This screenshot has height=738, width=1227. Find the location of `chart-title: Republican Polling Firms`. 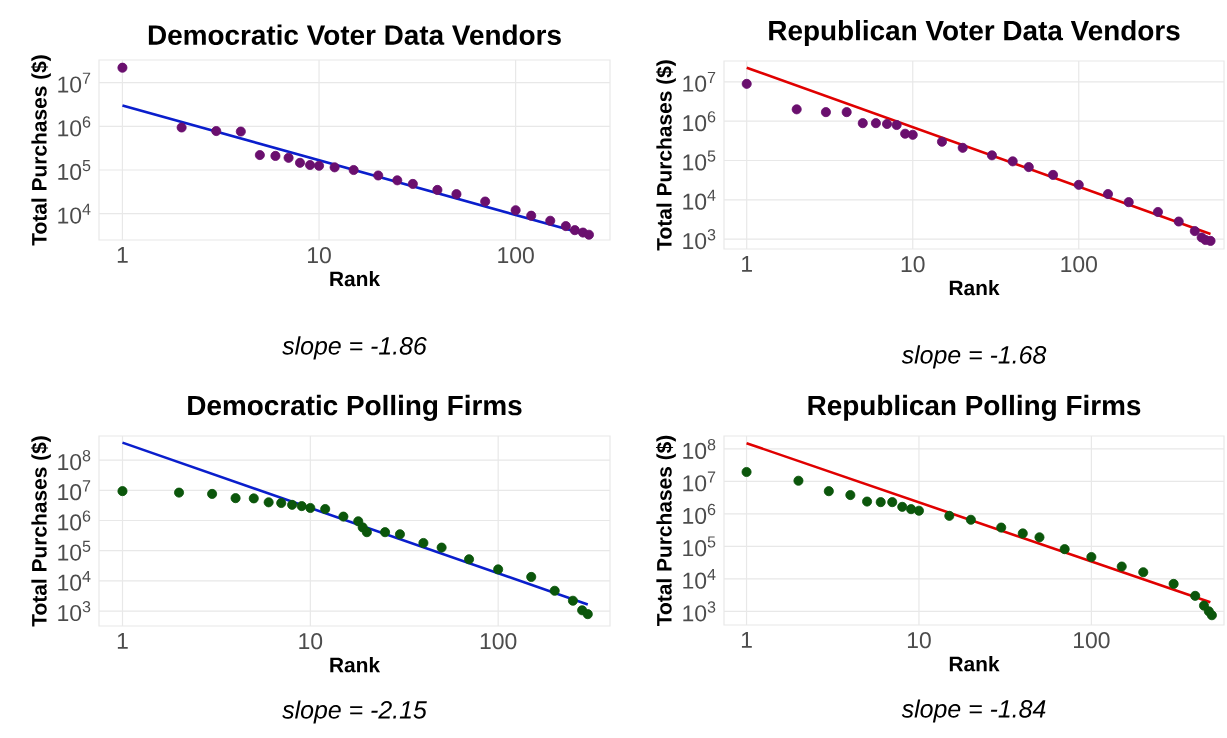

chart-title: Republican Polling Firms is located at coordinates (974, 407).